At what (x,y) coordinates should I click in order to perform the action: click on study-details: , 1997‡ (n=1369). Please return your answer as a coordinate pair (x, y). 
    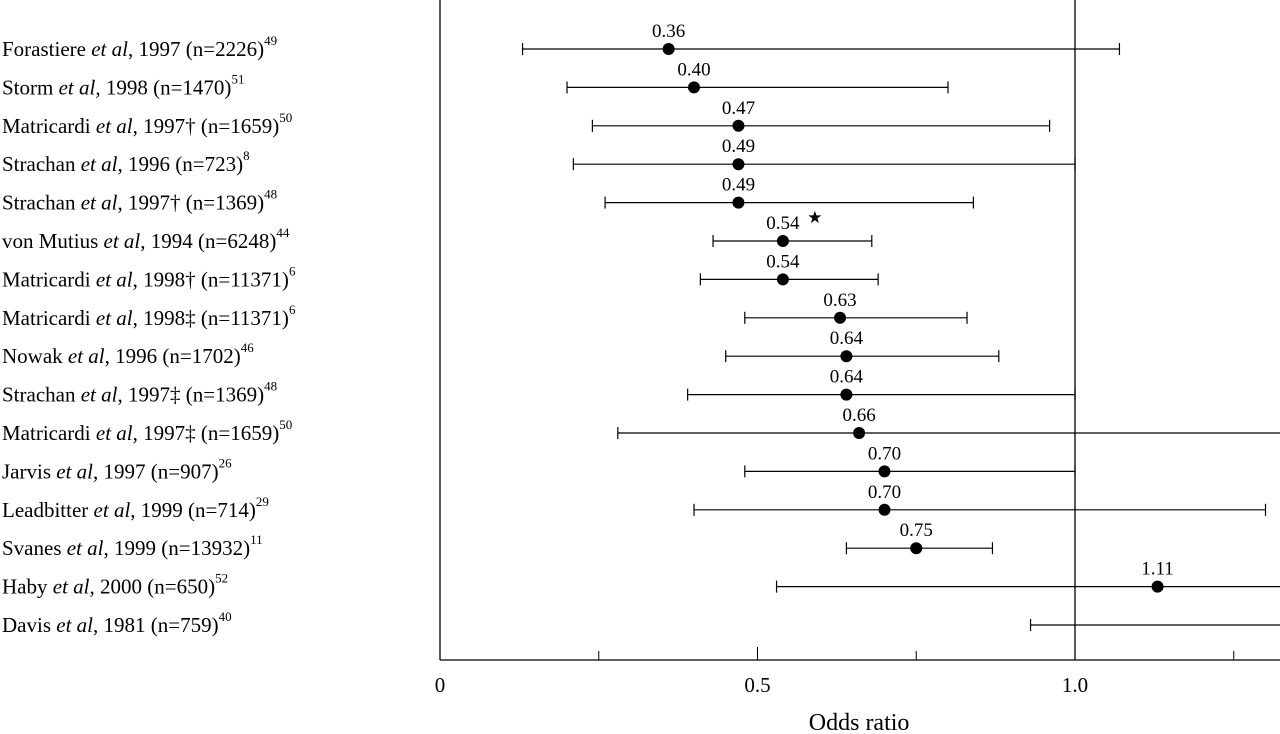
    Looking at the image, I should click on (190, 395).